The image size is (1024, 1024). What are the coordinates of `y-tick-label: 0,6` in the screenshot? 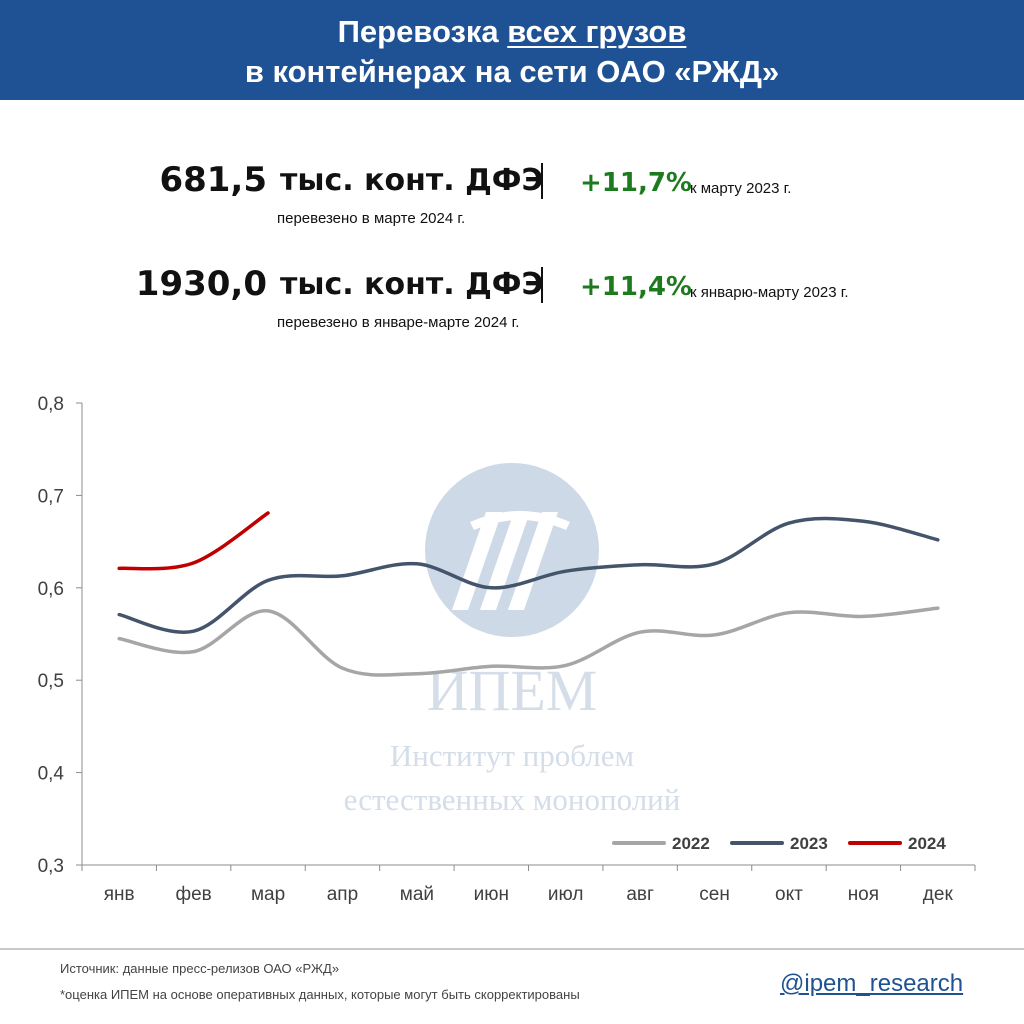 It's located at (51, 589).